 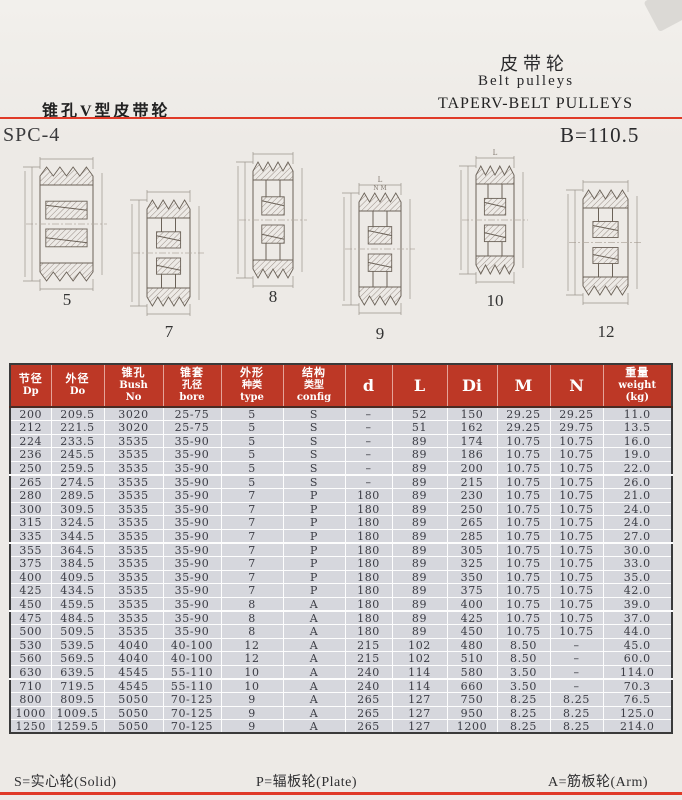 What do you see at coordinates (637, 413) in the screenshot?
I see `cell: 11.0` at bounding box center [637, 413].